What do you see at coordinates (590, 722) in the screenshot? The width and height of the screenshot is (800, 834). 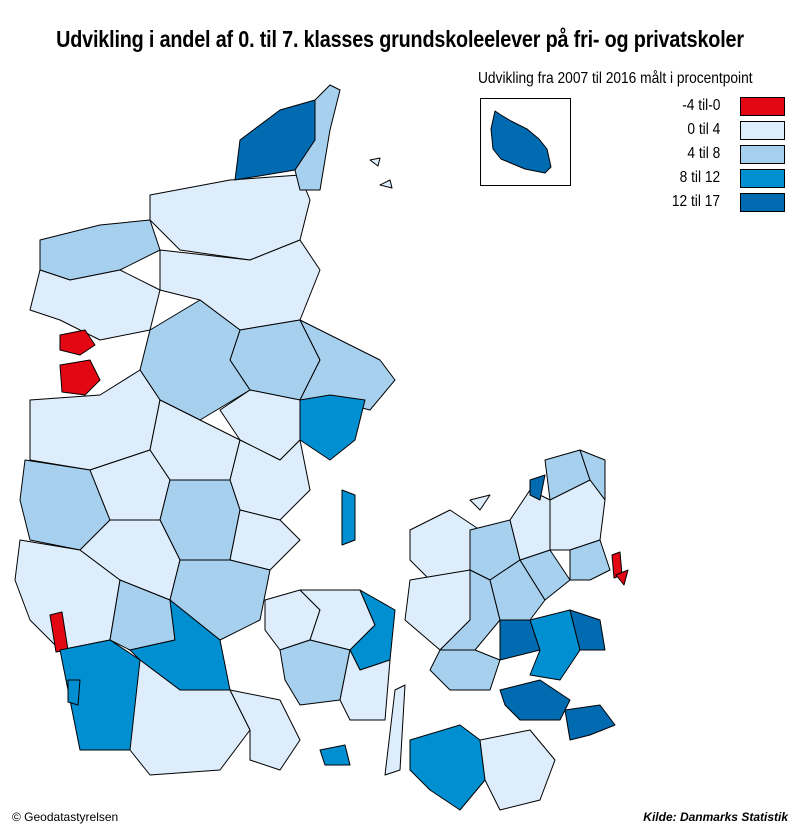 I see `region-mon` at bounding box center [590, 722].